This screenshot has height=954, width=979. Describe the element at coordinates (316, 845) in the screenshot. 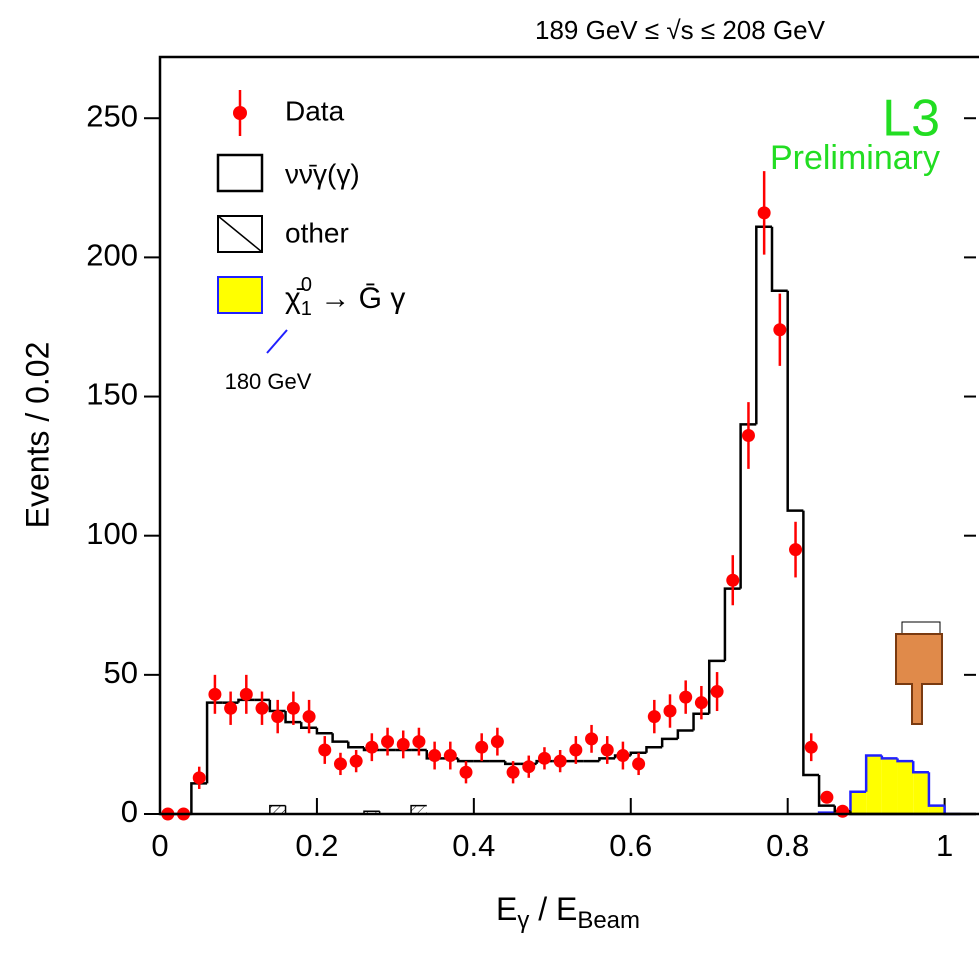

I see `x-tick-label: 0.2` at that location.